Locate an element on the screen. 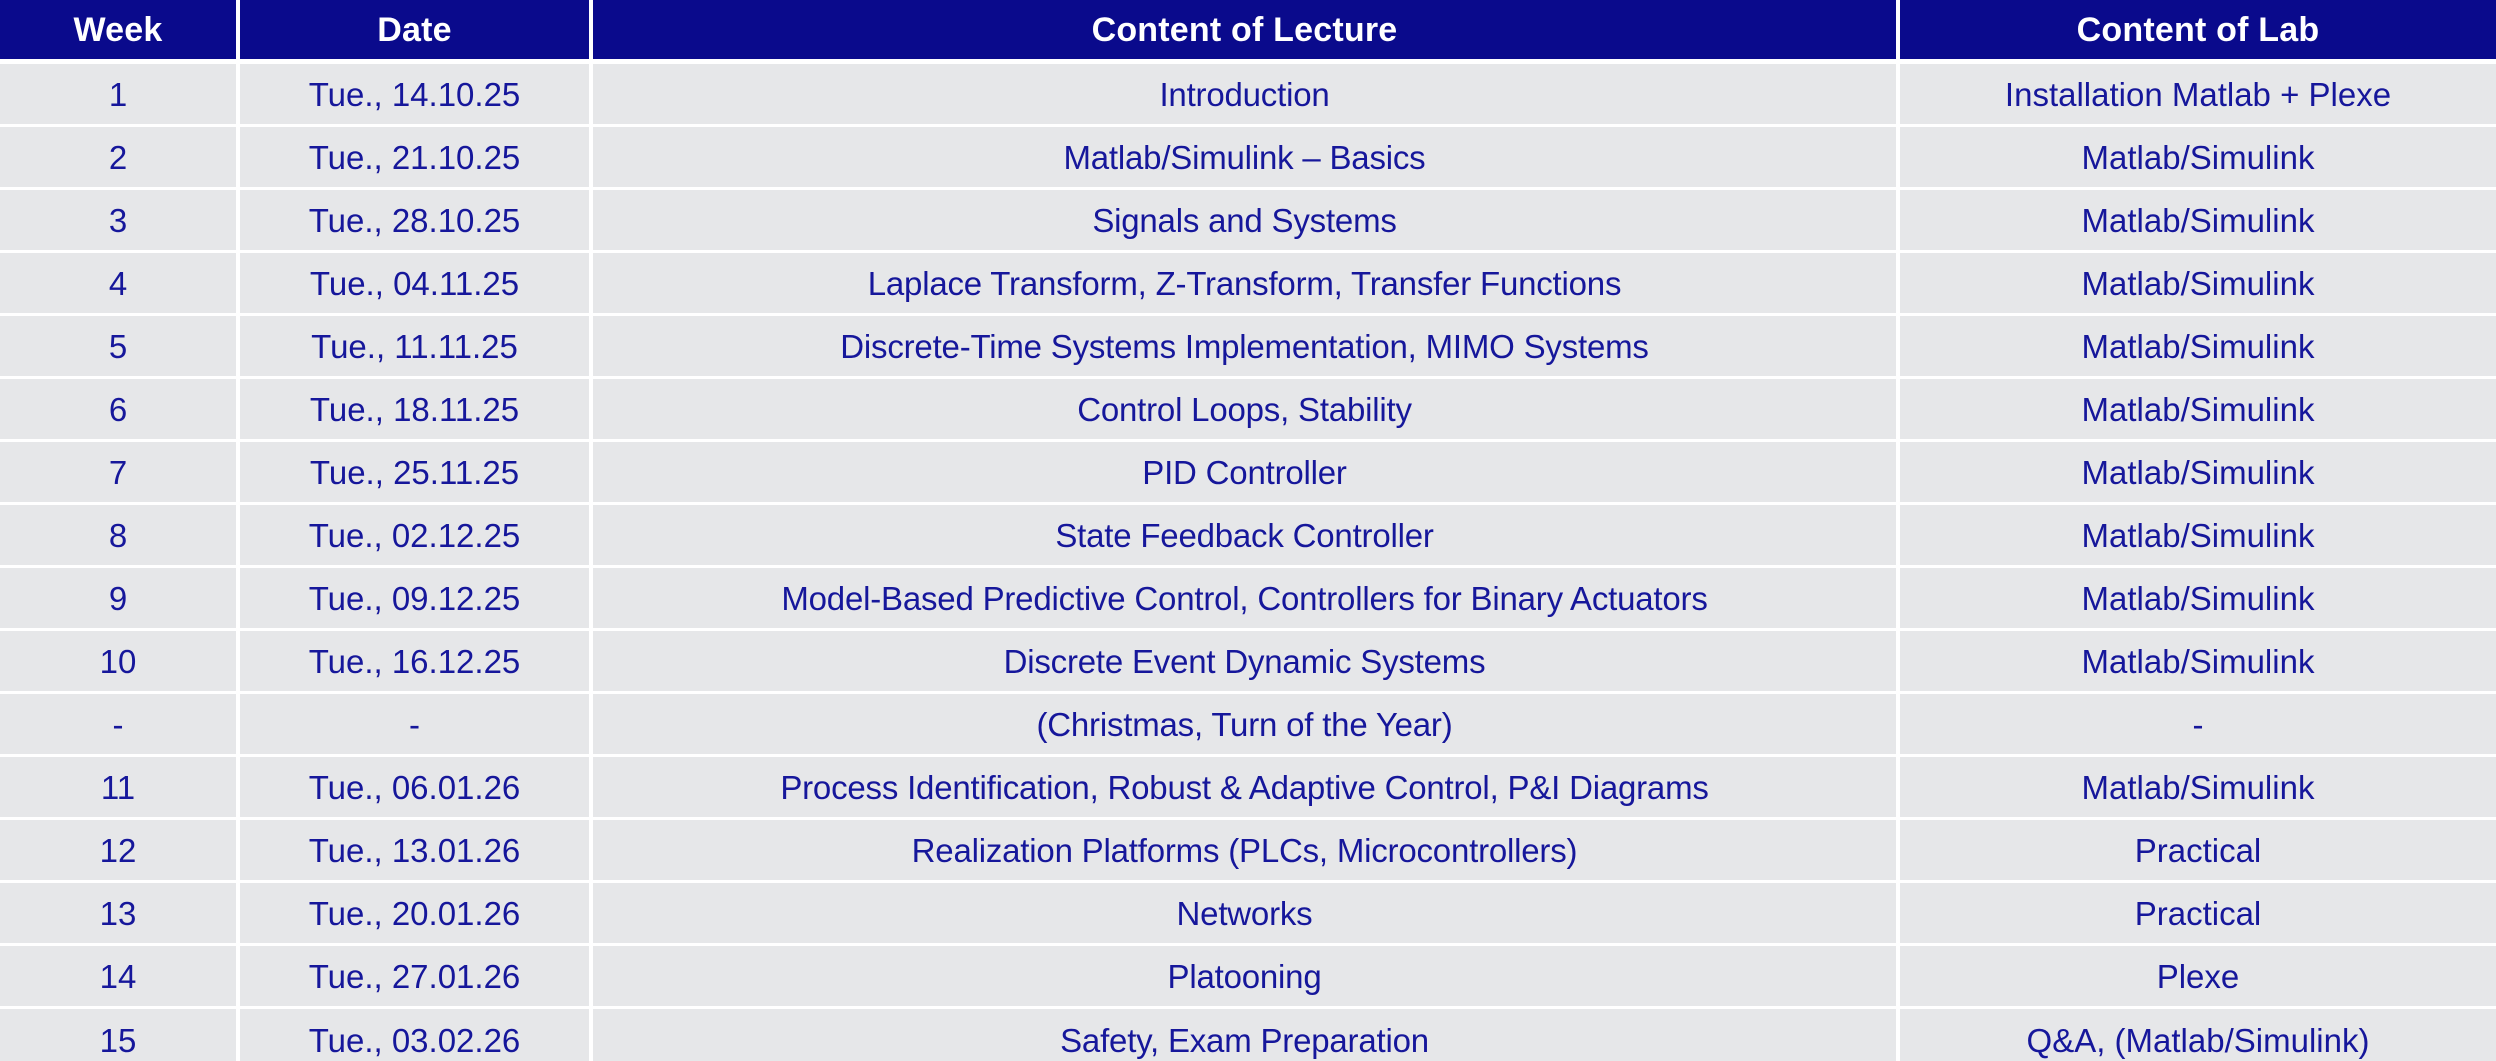 This screenshot has width=2496, height=1061. cell-week: 14 is located at coordinates (120, 977).